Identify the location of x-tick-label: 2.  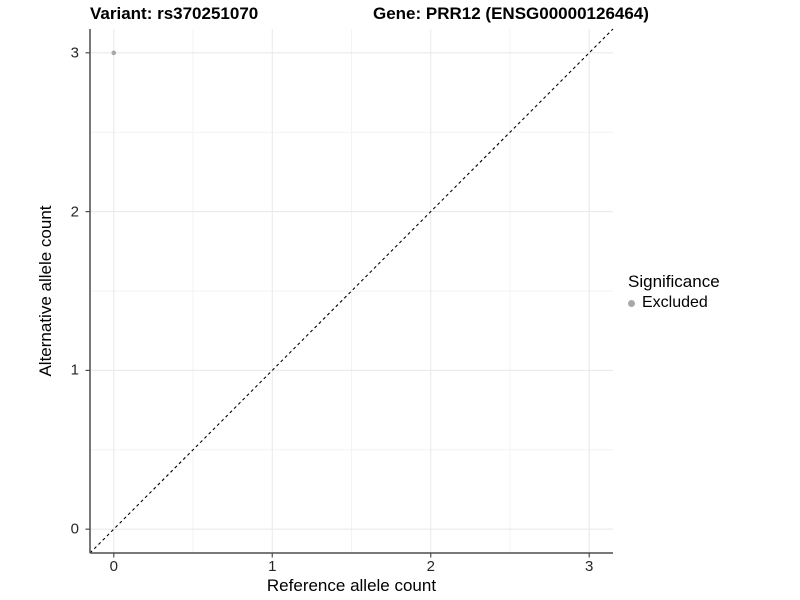
(430, 566).